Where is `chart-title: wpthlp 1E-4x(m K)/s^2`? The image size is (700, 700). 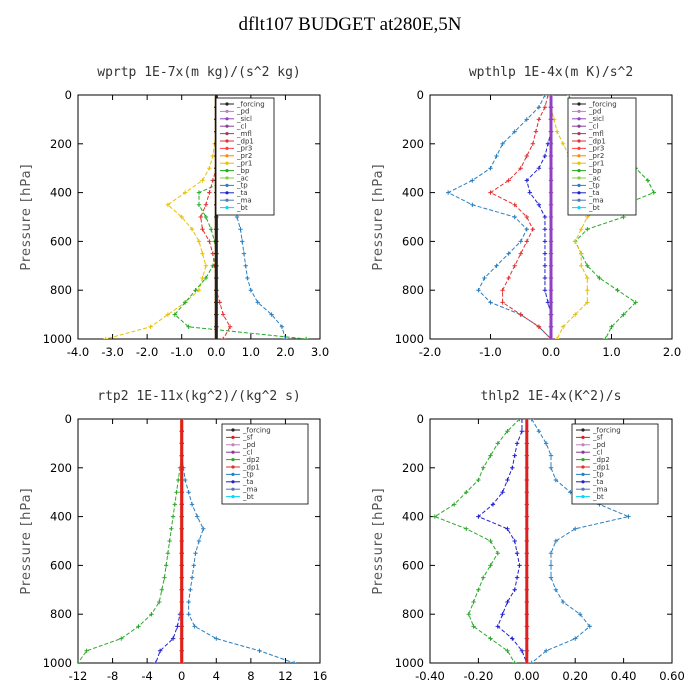
chart-title: wpthlp 1E-4x(m K)/s^2 is located at coordinates (551, 72).